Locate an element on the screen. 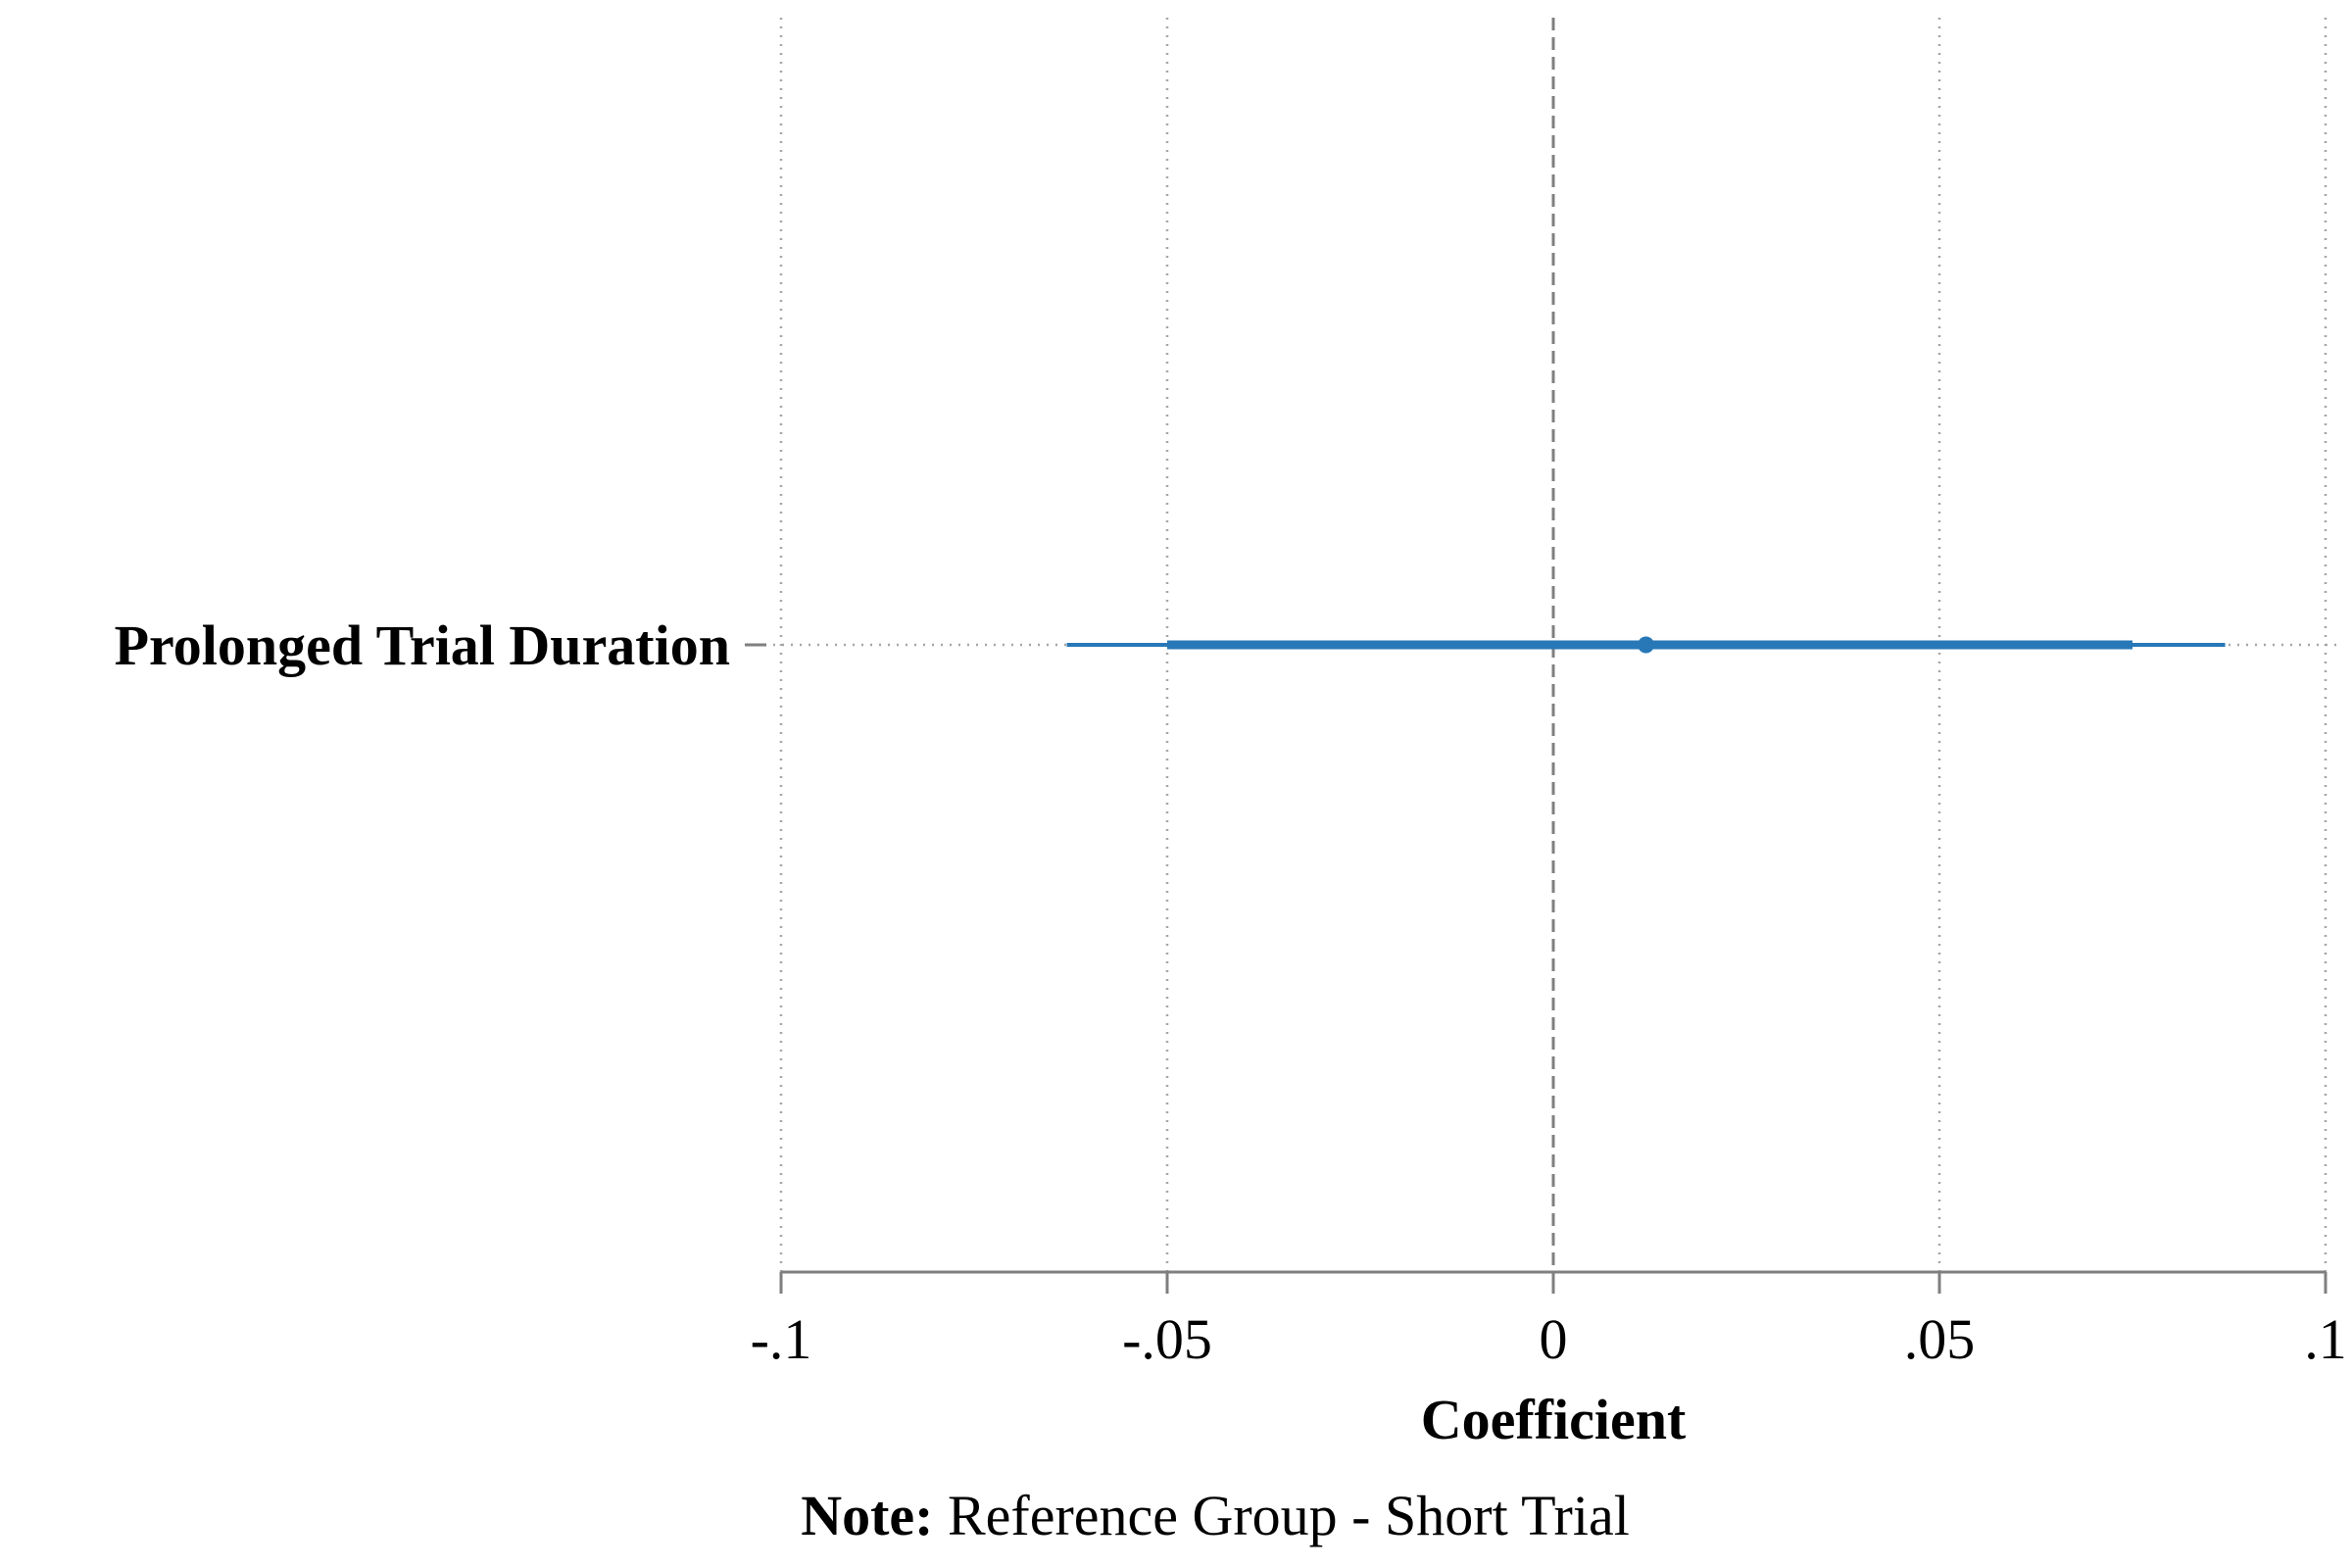 The height and width of the screenshot is (1568, 2352). x-axis-title: Coefficient is located at coordinates (1554, 1419).